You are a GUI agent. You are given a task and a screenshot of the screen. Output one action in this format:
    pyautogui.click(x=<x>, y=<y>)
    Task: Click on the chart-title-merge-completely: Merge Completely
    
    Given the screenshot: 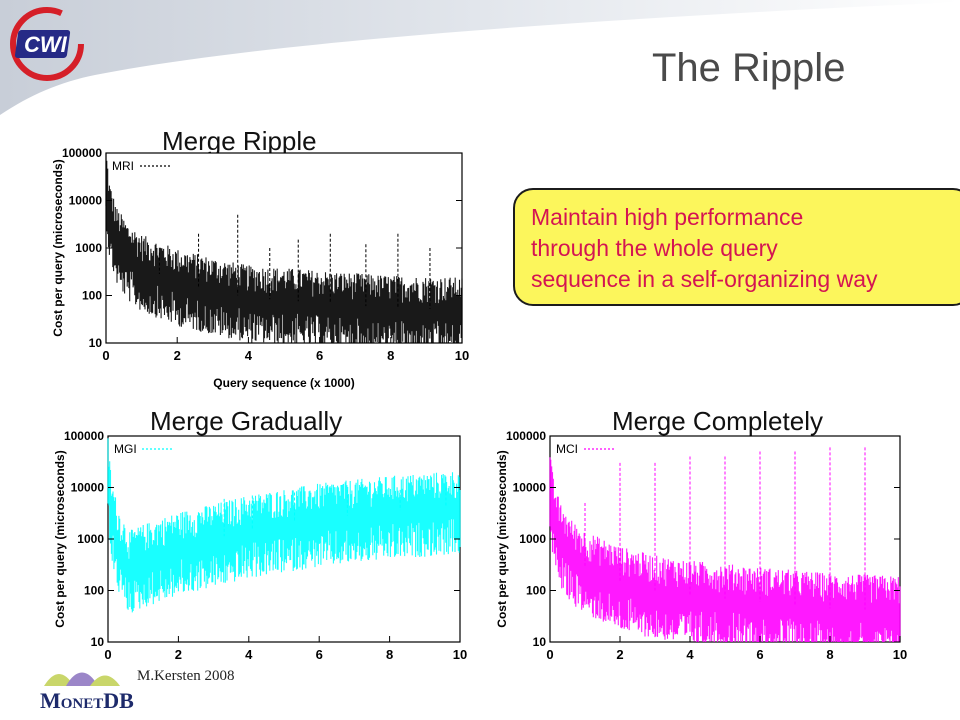 What is the action you would take?
    pyautogui.click(x=717, y=421)
    